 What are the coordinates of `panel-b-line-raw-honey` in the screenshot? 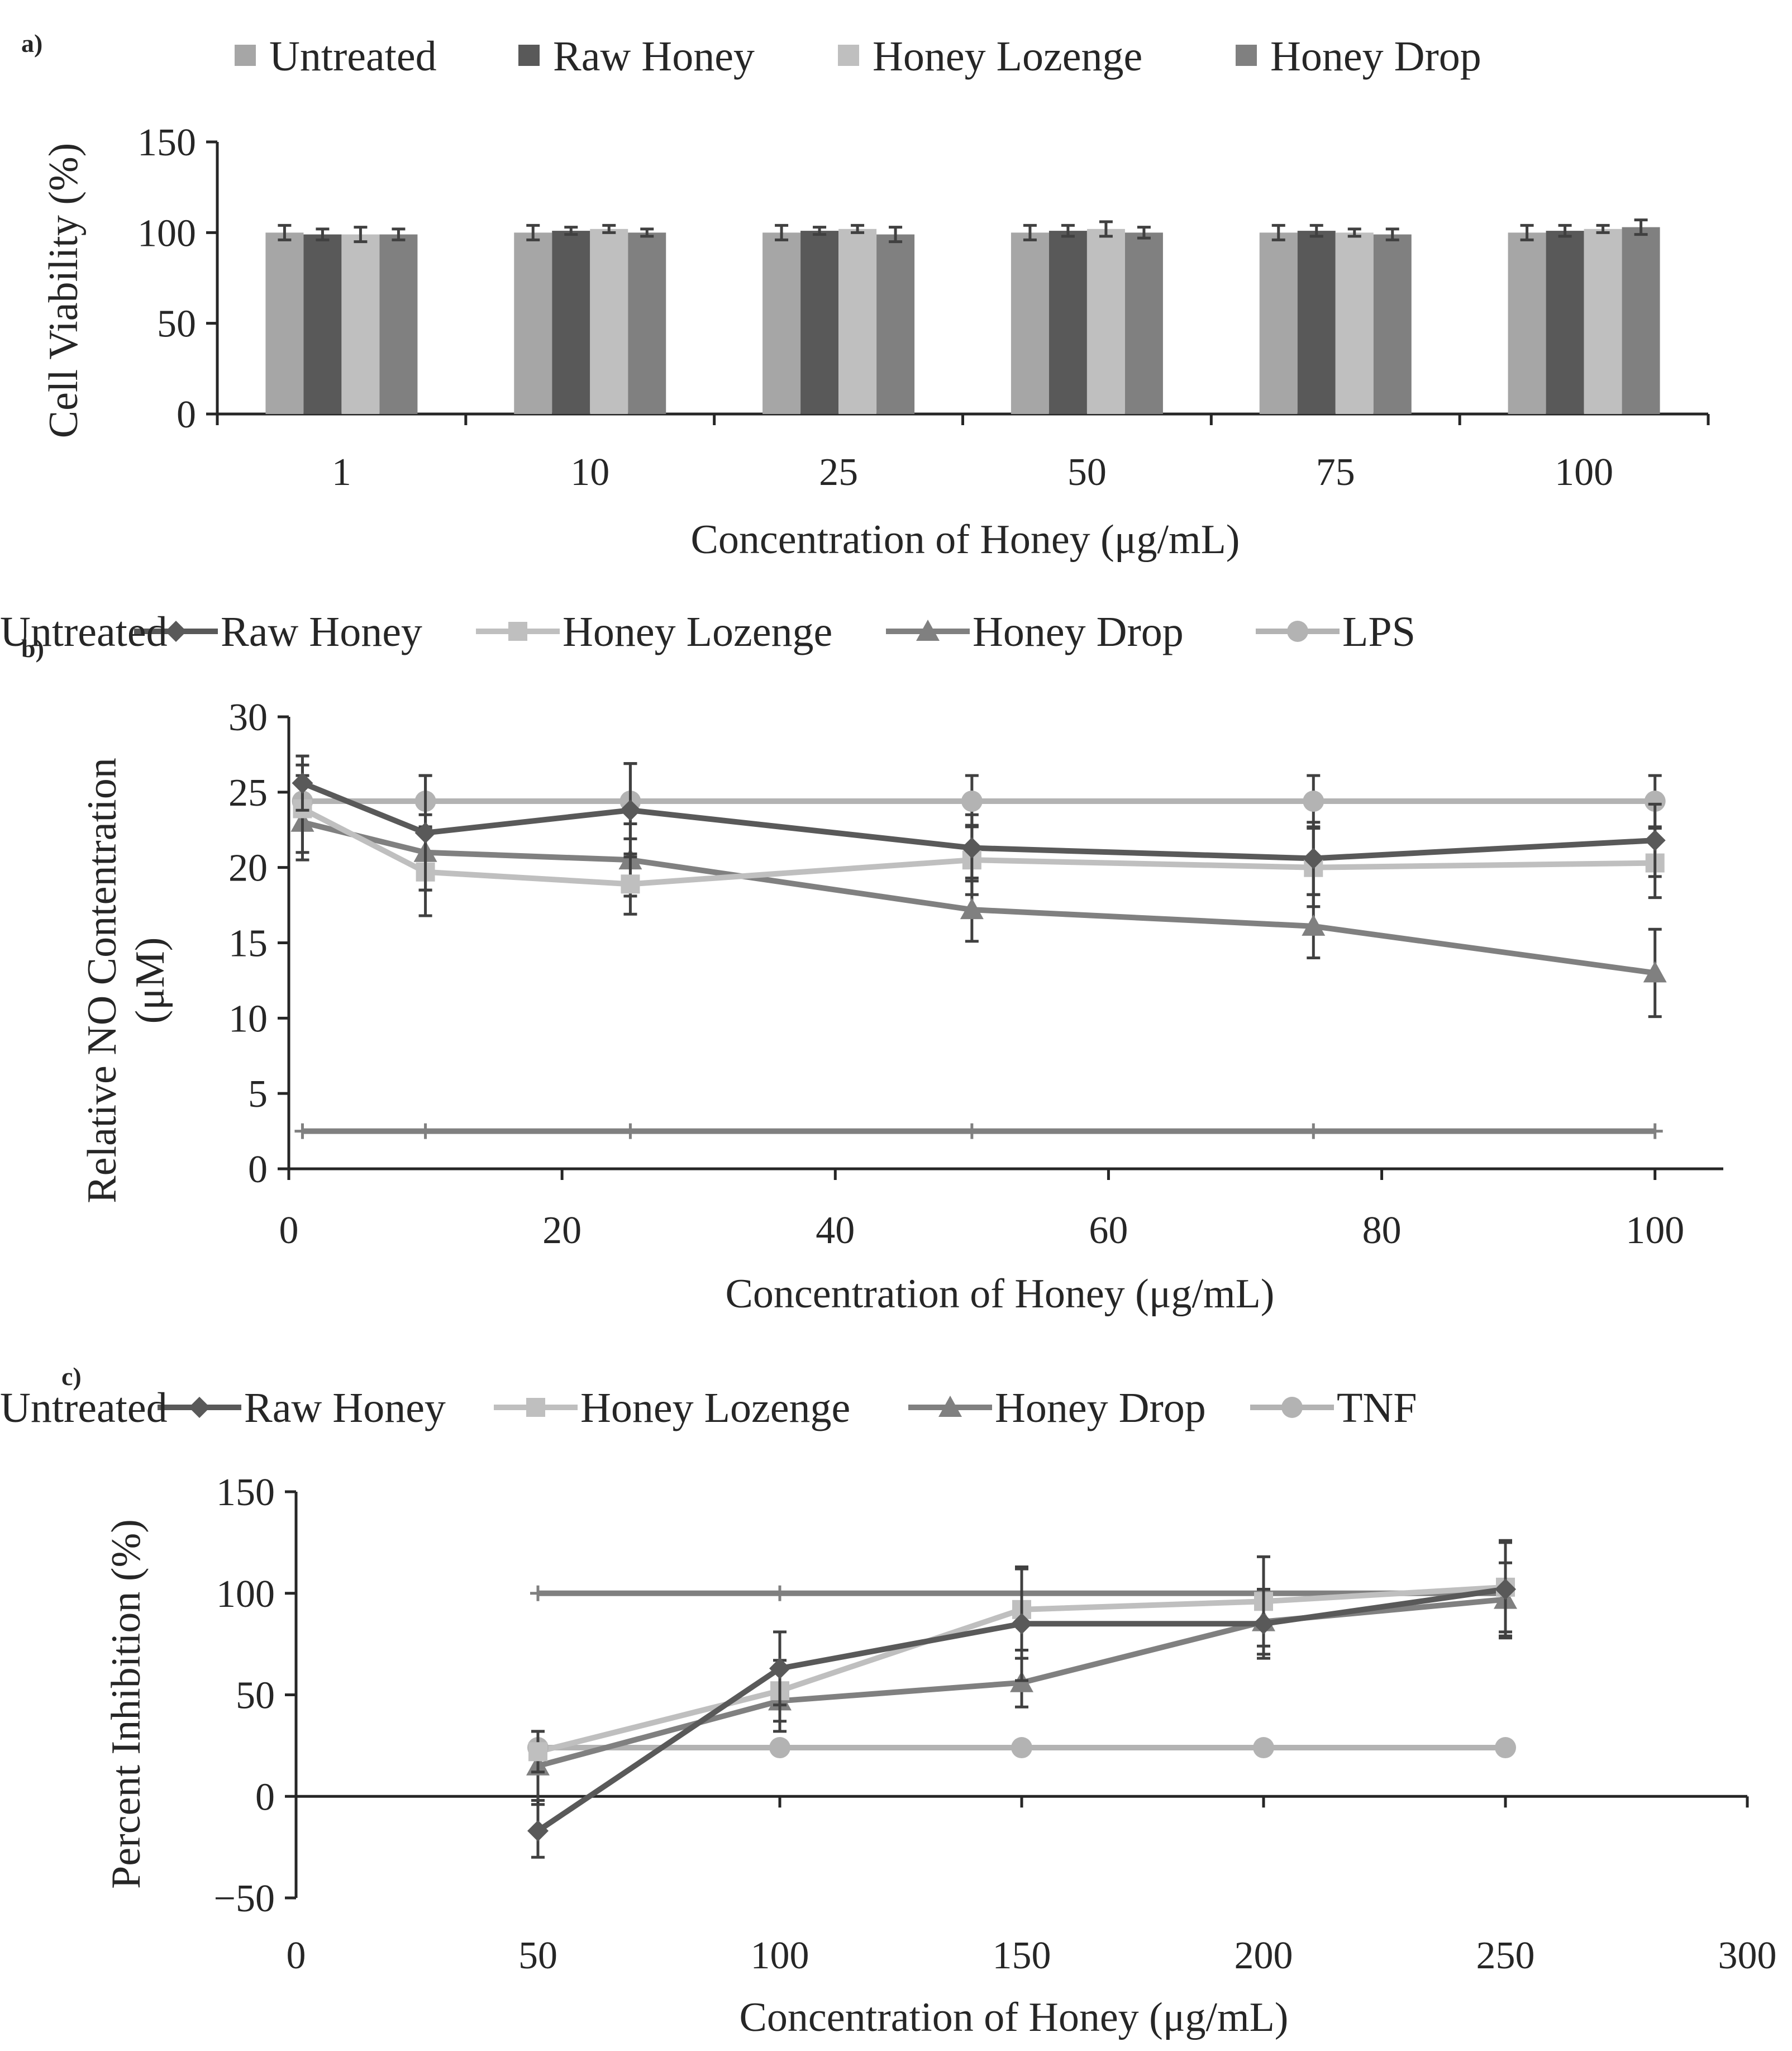 It's located at (978, 821).